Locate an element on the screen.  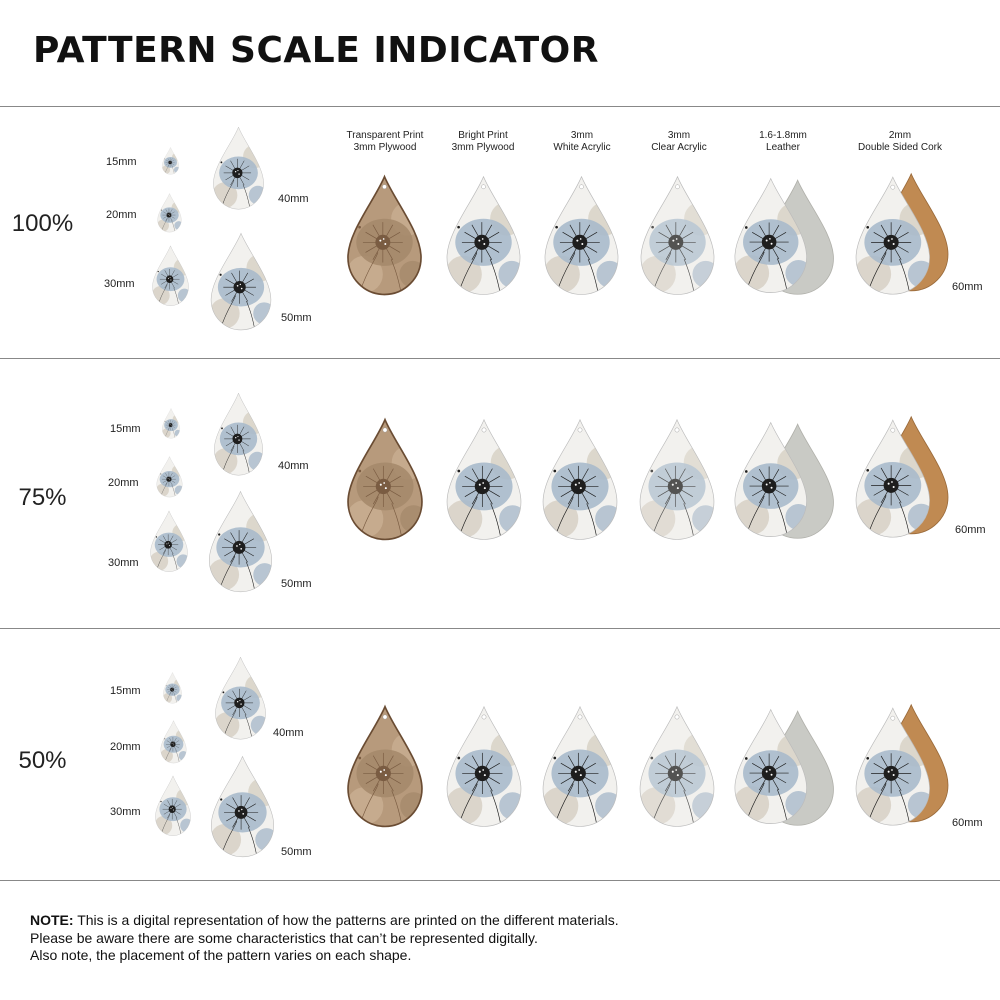
page-title: PATTERN SCALE INDICATOR is located at coordinates (316, 50).